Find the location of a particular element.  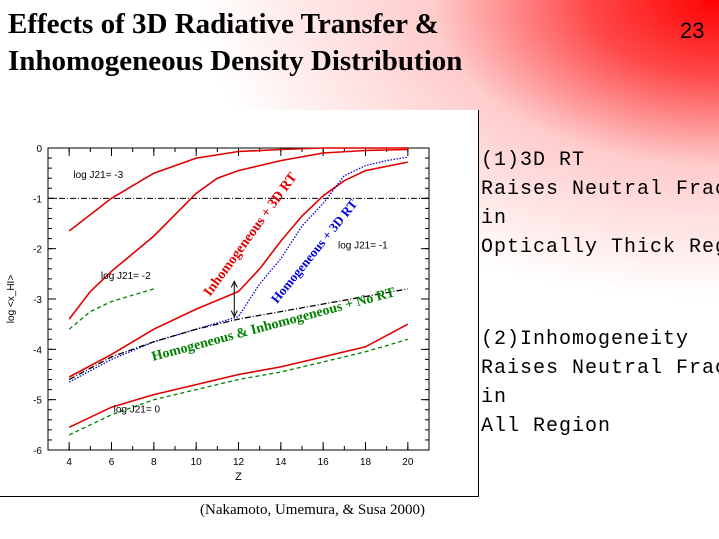

figure-caption: (Nakamoto, Umemura, & Susa 2000) is located at coordinates (312, 510).